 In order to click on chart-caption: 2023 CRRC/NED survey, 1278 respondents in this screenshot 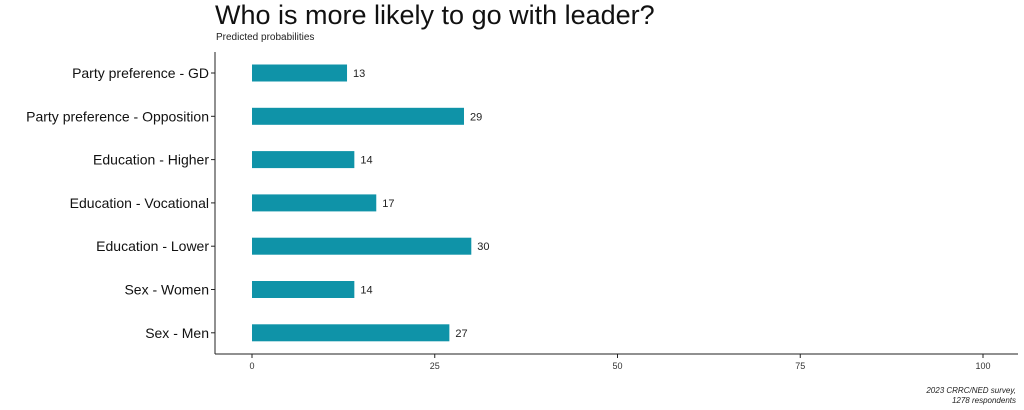, I will do `click(971, 396)`.